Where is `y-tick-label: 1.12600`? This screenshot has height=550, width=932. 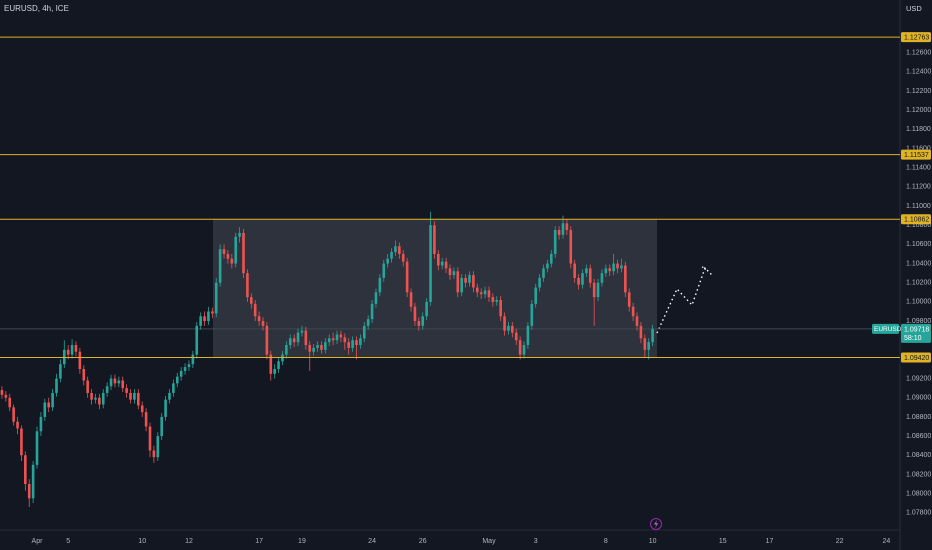
y-tick-label: 1.12600 is located at coordinates (918, 53).